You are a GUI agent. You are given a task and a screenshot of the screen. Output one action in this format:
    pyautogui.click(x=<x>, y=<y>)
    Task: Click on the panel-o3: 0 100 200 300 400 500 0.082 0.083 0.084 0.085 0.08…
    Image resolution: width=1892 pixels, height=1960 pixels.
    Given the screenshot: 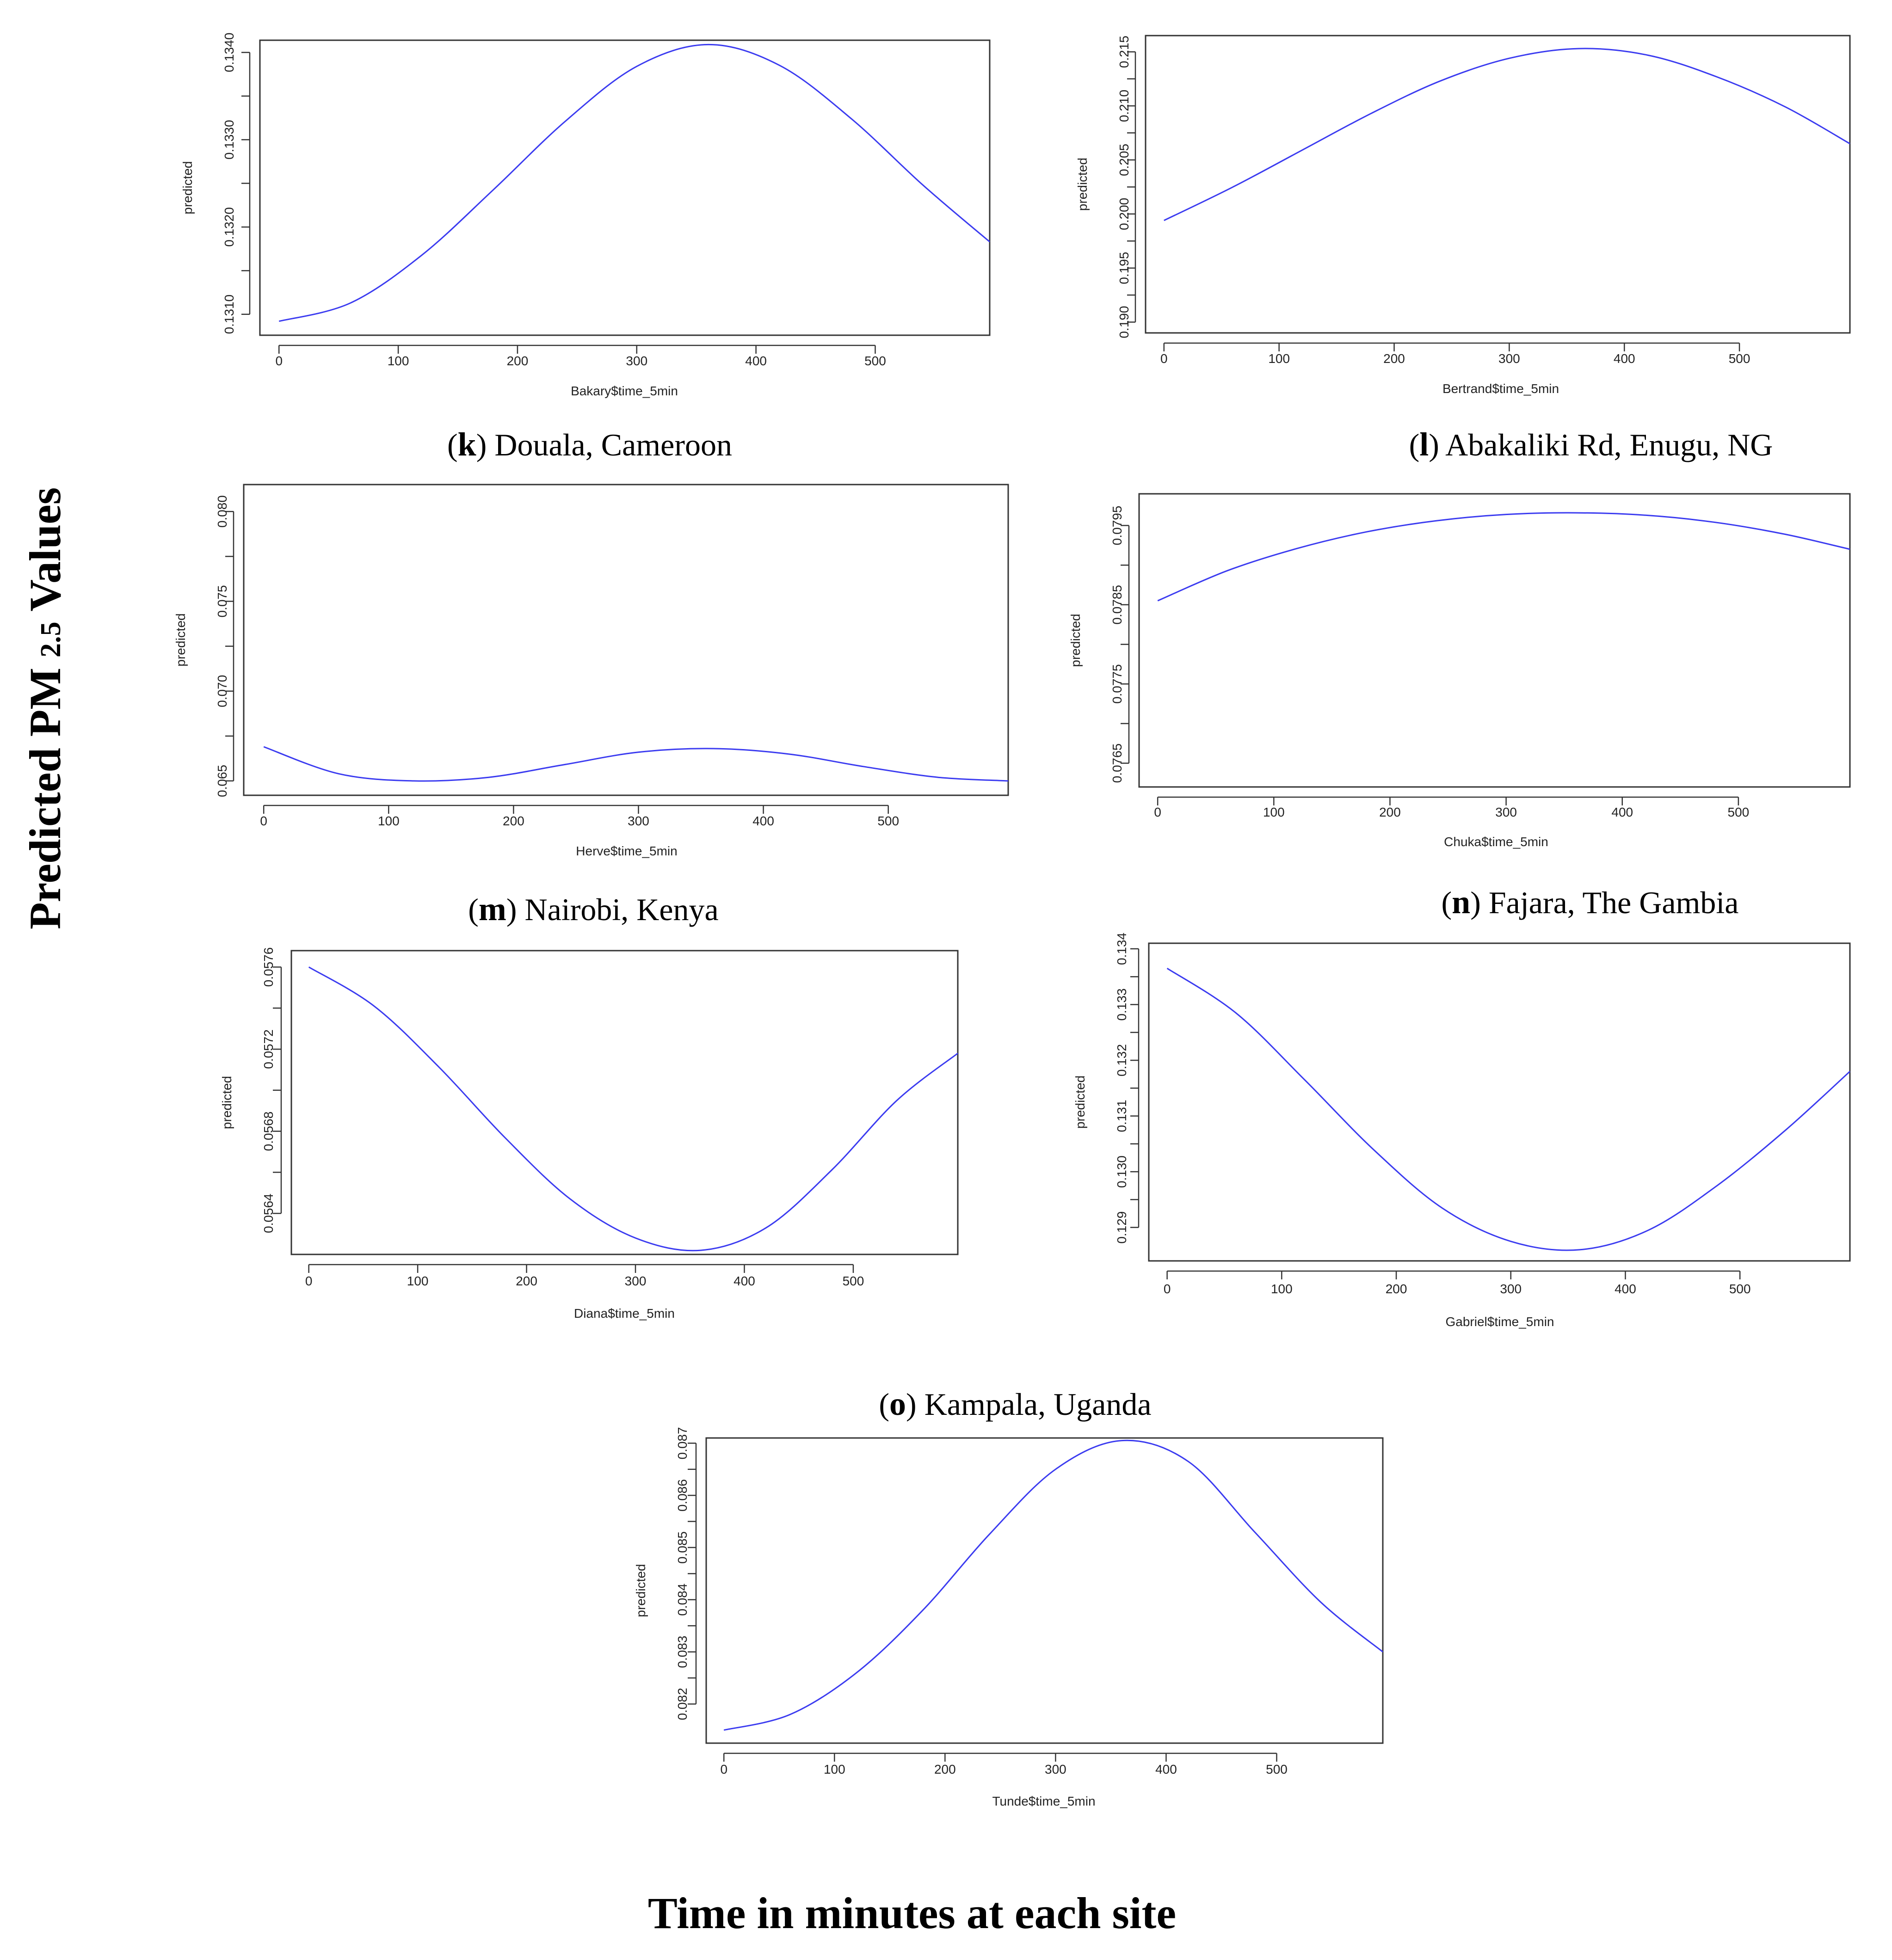 What is the action you would take?
    pyautogui.click(x=1009, y=1617)
    